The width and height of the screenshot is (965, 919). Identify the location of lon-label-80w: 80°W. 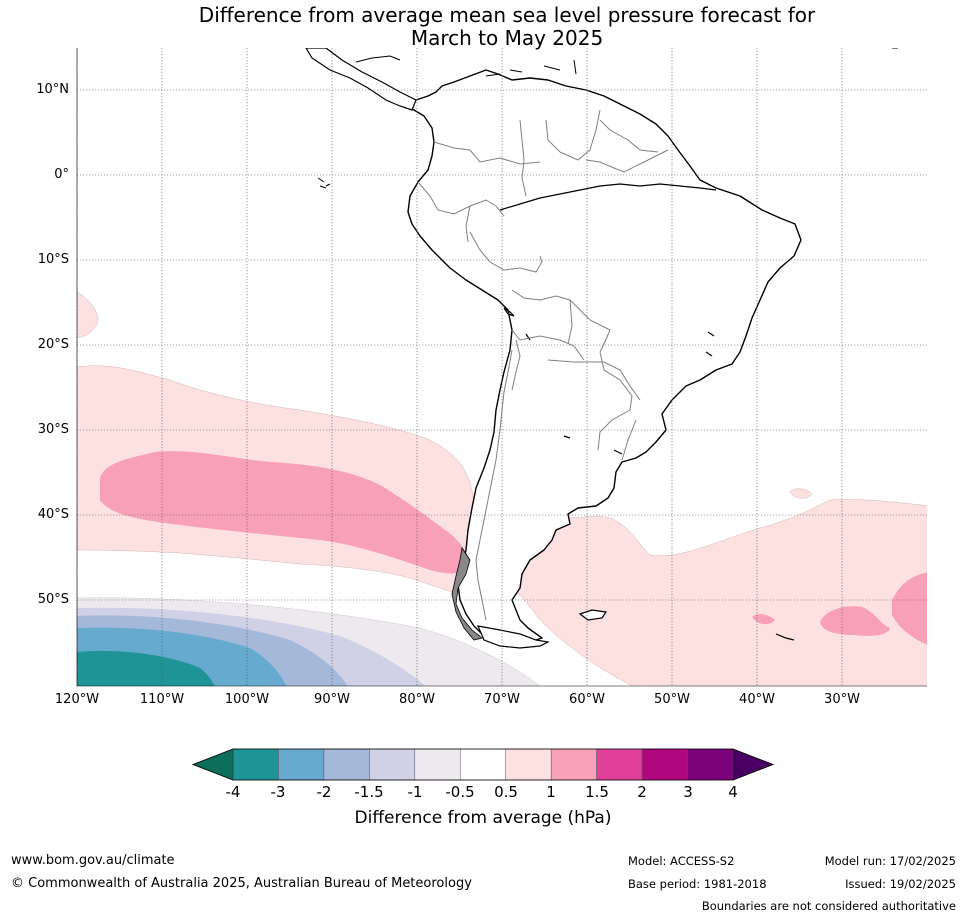
(417, 699).